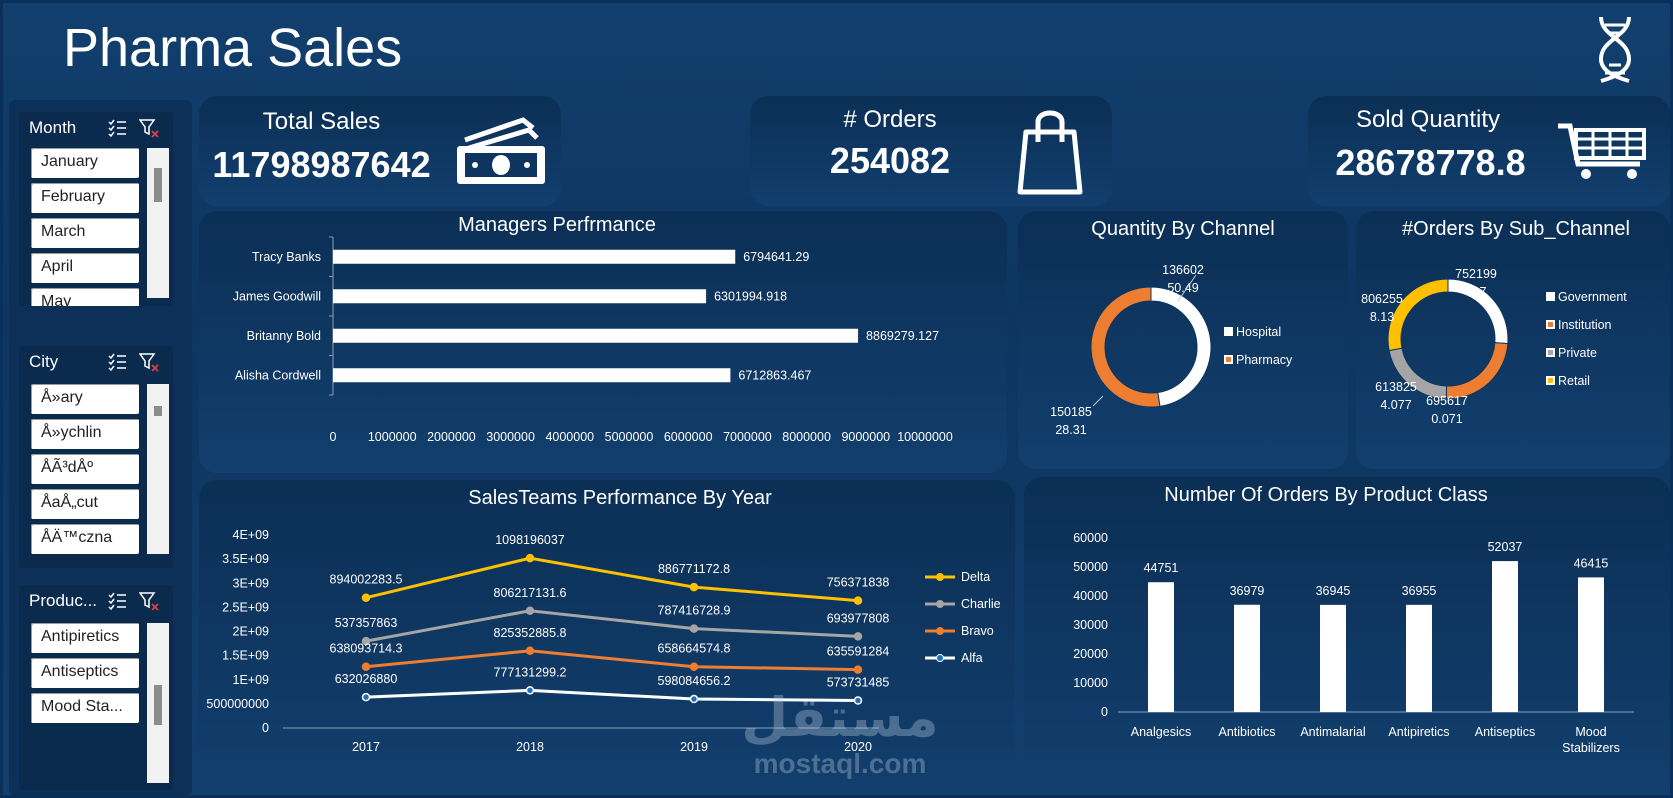  I want to click on slicer-item-month: February, so click(85, 198).